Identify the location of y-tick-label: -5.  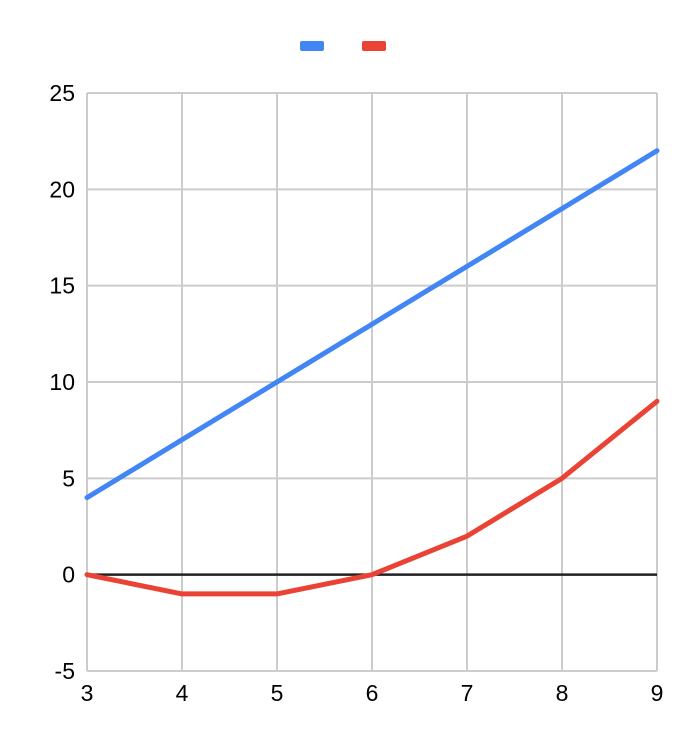
(65, 671).